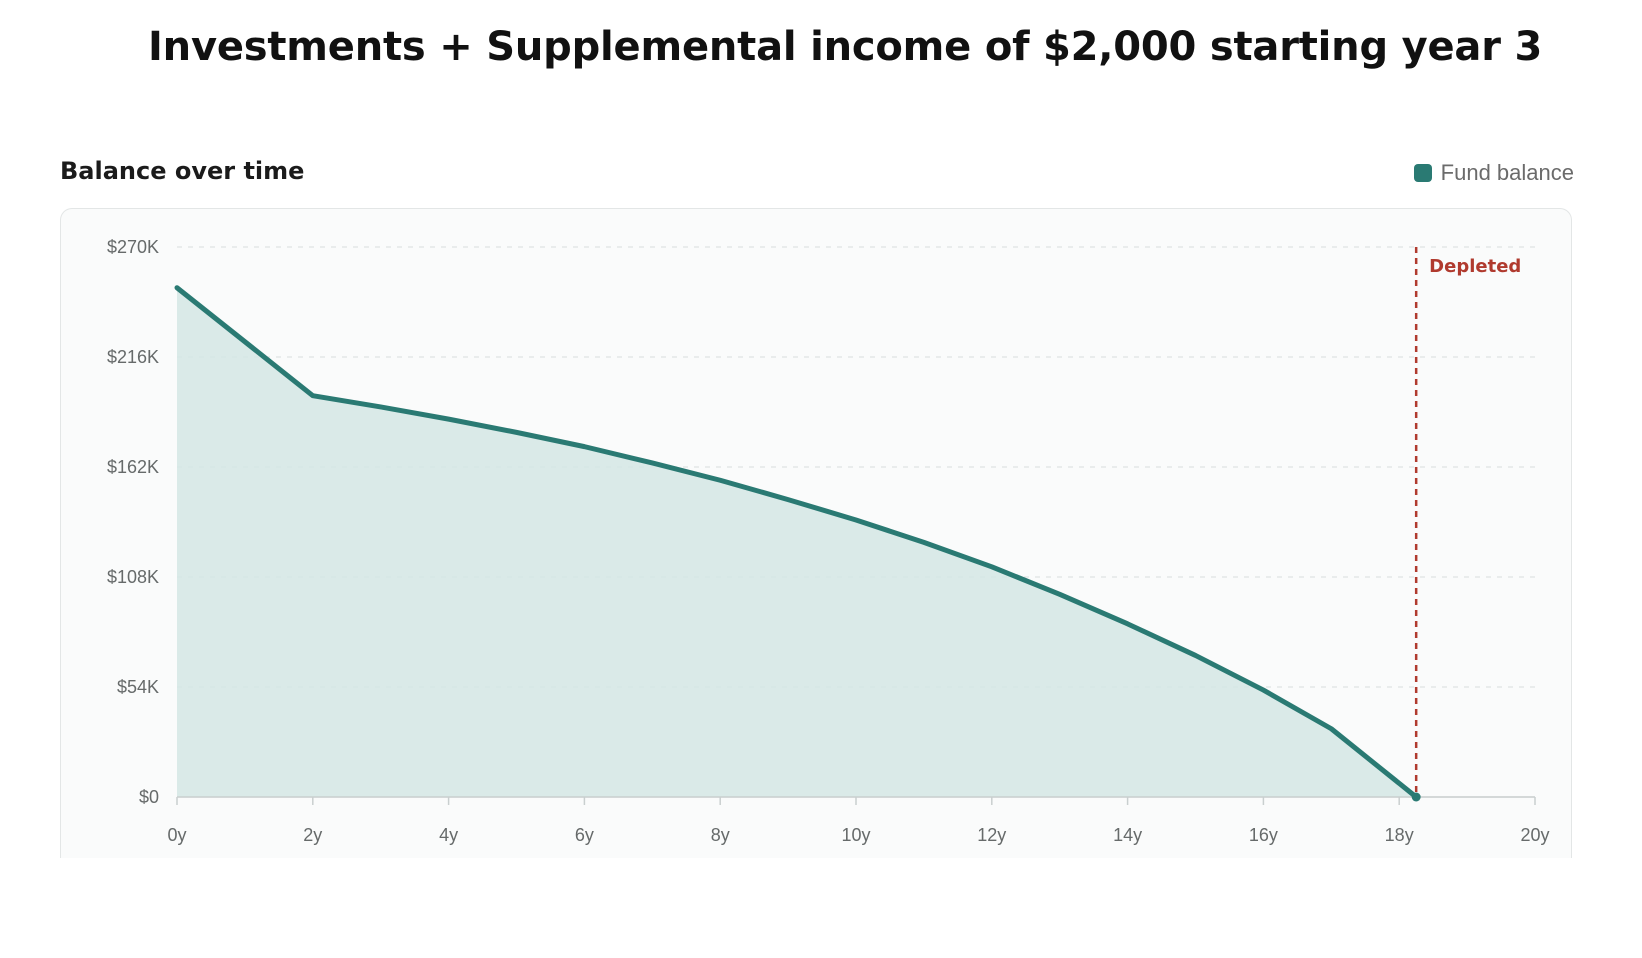 This screenshot has width=1642, height=958. Describe the element at coordinates (312, 835) in the screenshot. I see `x-tick-label: 2y` at that location.